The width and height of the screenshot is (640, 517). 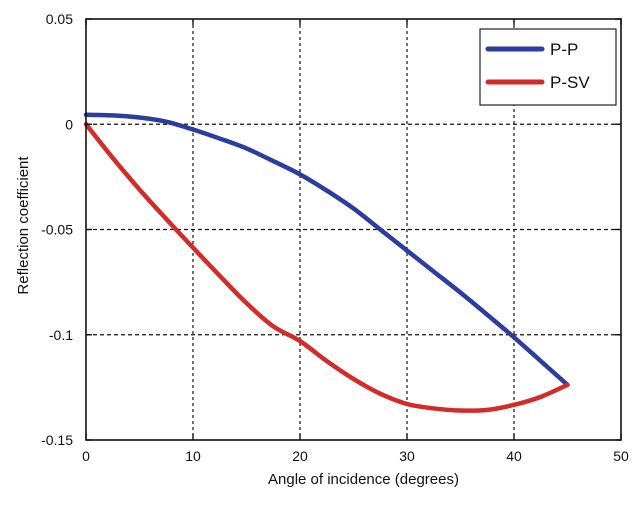 What do you see at coordinates (59, 19) in the screenshot?
I see `y-tick-label: 0.05` at bounding box center [59, 19].